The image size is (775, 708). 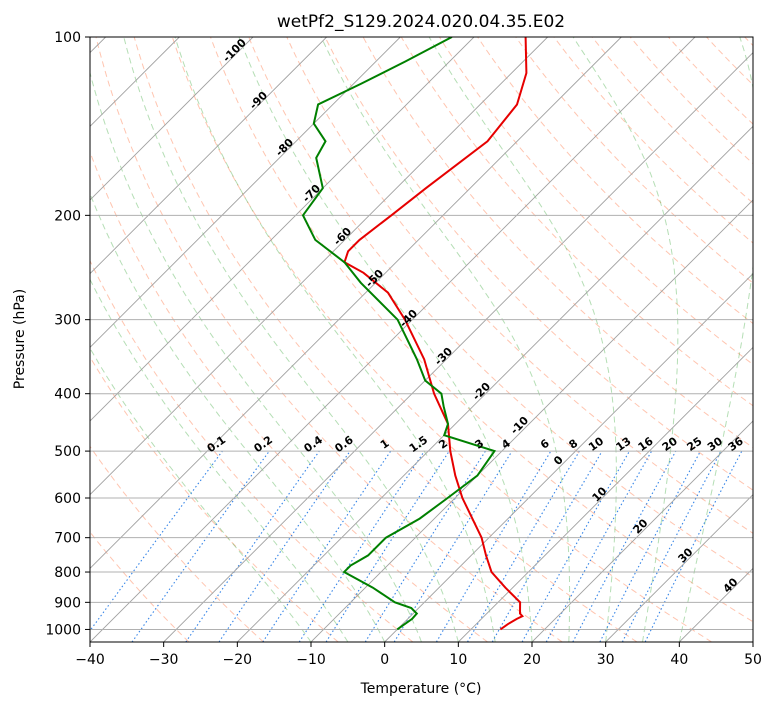 I want to click on dry-adiabat-label: -30, so click(x=443, y=356).